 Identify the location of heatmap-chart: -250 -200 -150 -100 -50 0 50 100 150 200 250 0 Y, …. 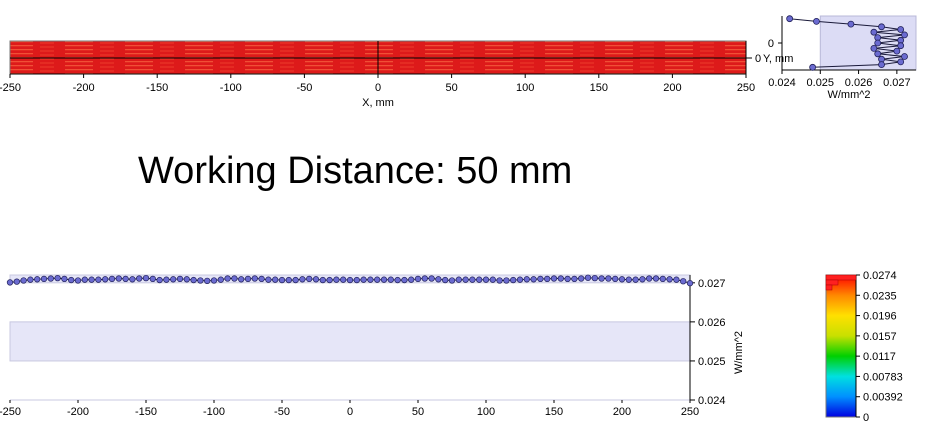
(396, 74).